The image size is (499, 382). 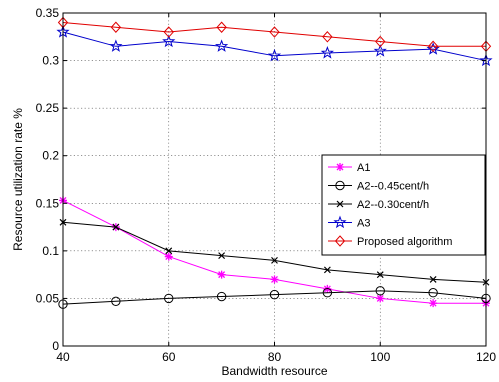 What do you see at coordinates (275, 357) in the screenshot?
I see `x-tick-label: 80` at bounding box center [275, 357].